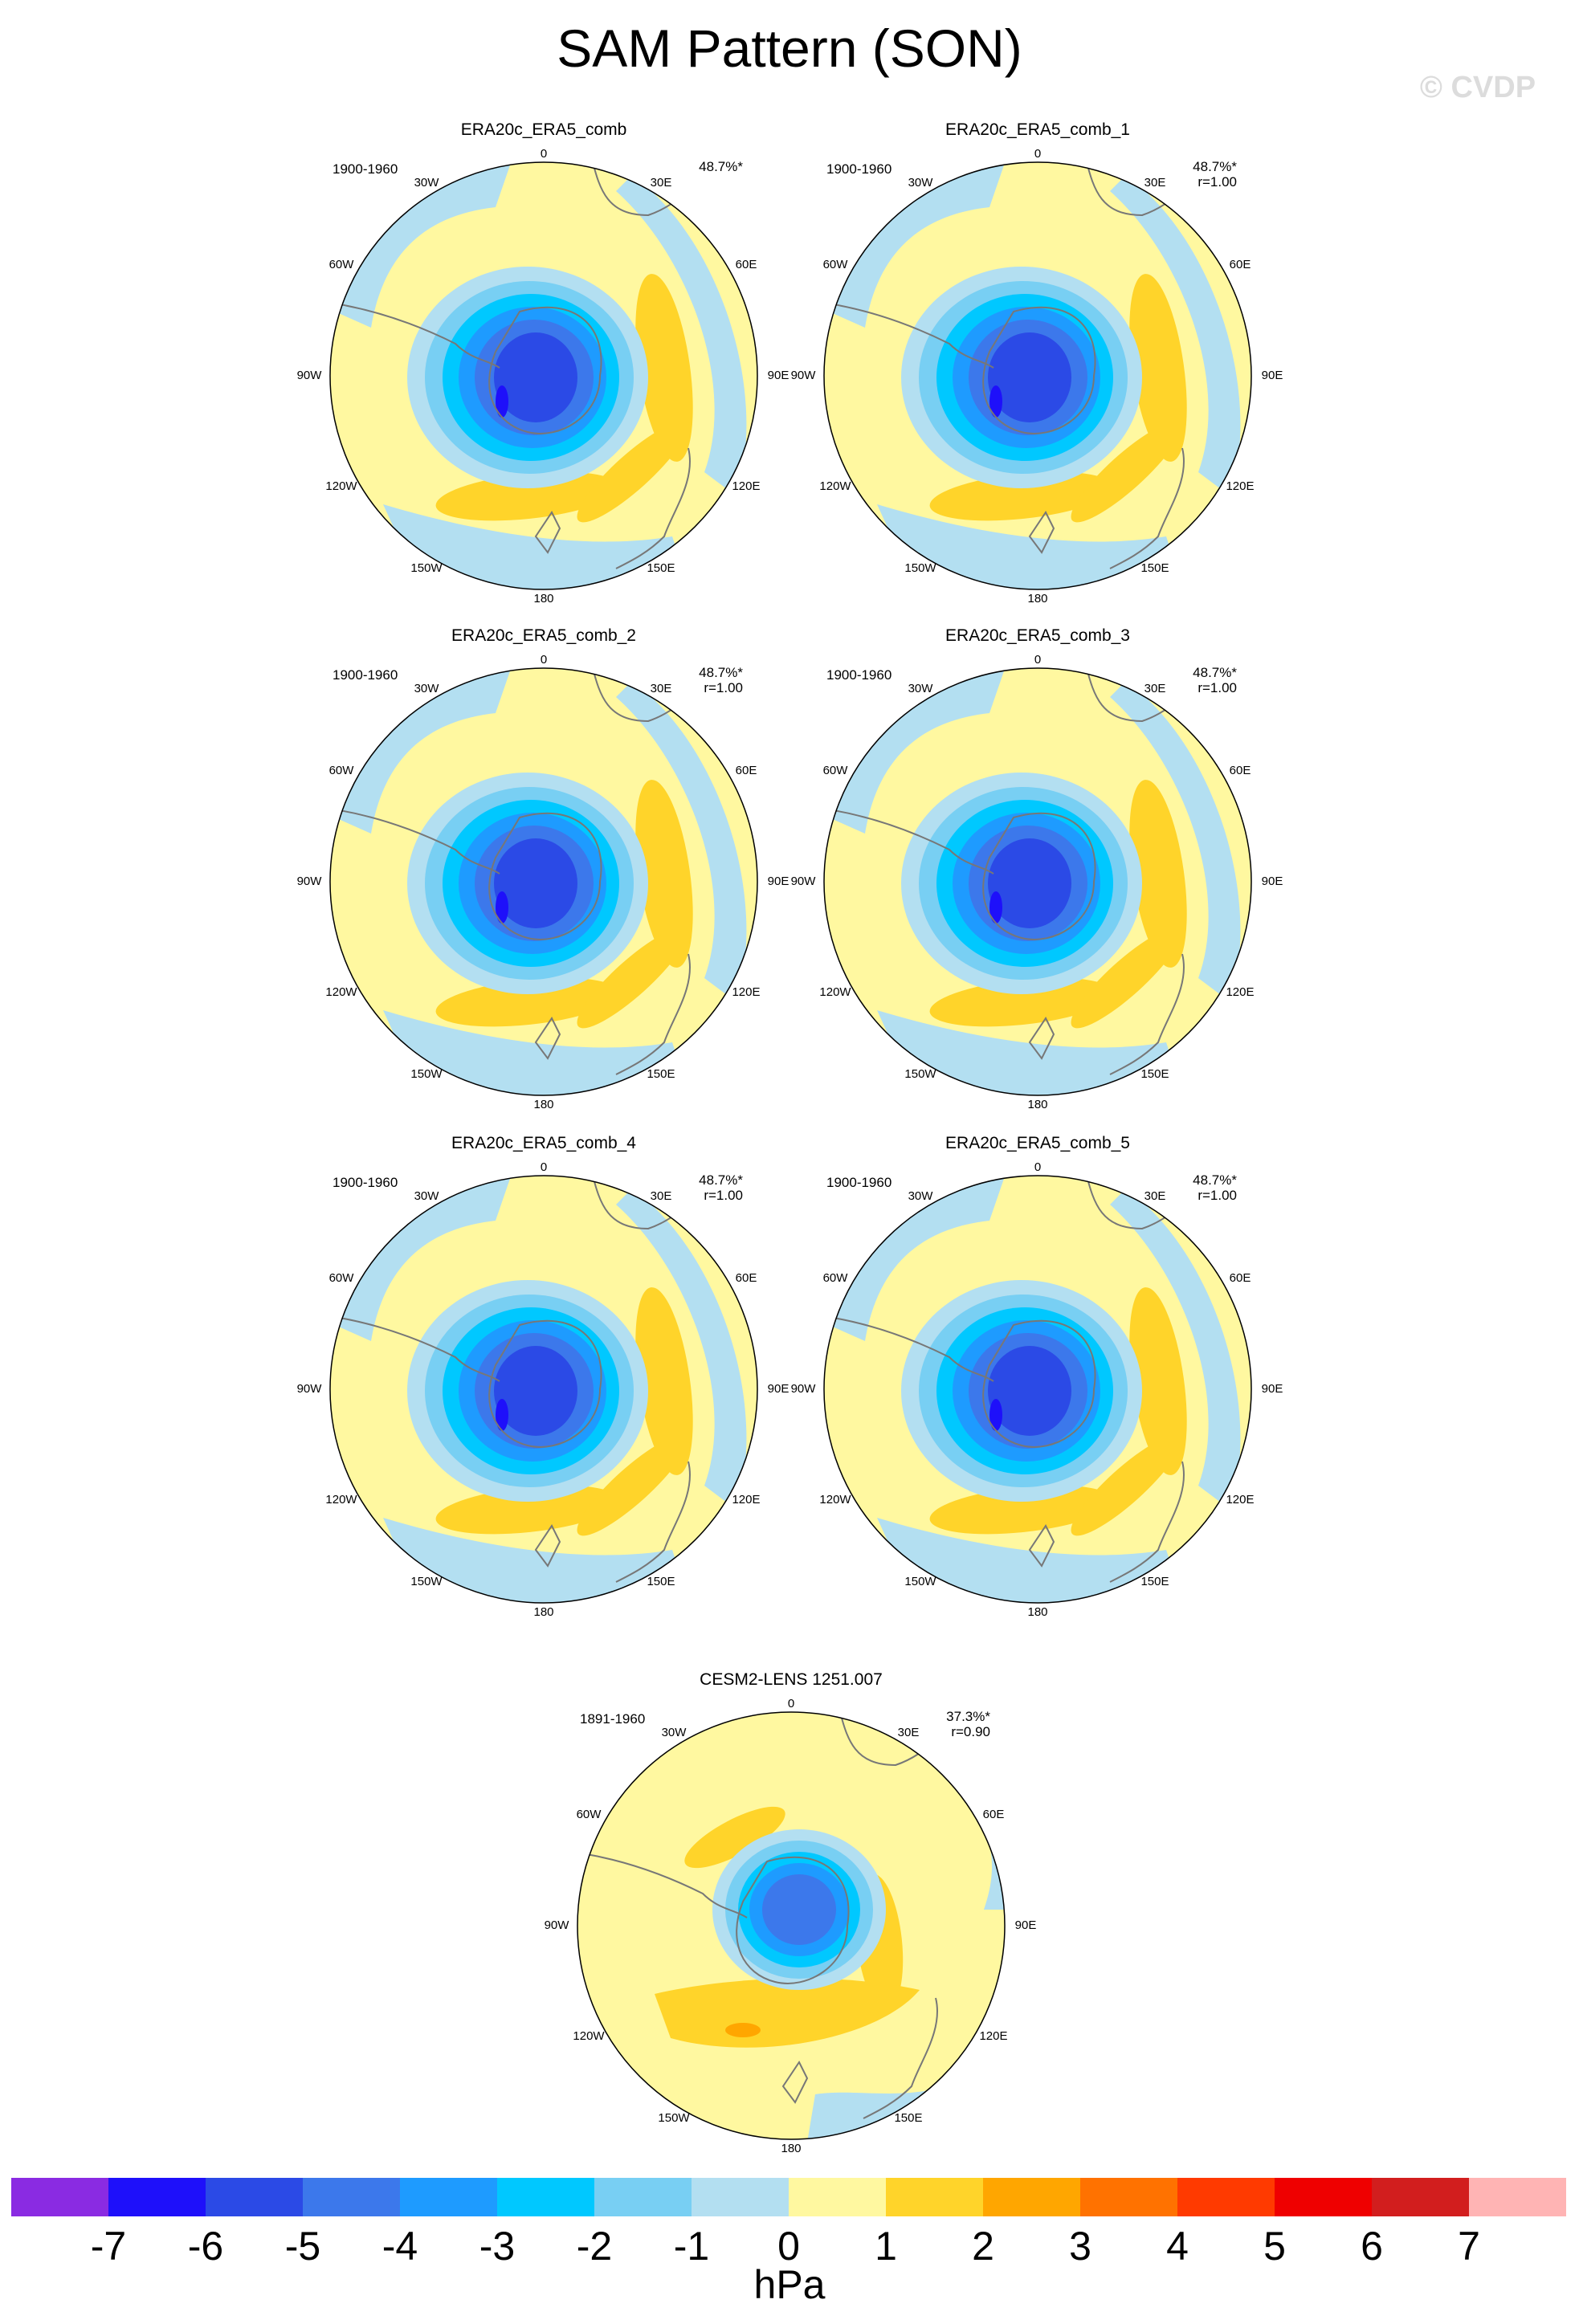  What do you see at coordinates (502, 1415) in the screenshot?
I see `field-contour-min` at bounding box center [502, 1415].